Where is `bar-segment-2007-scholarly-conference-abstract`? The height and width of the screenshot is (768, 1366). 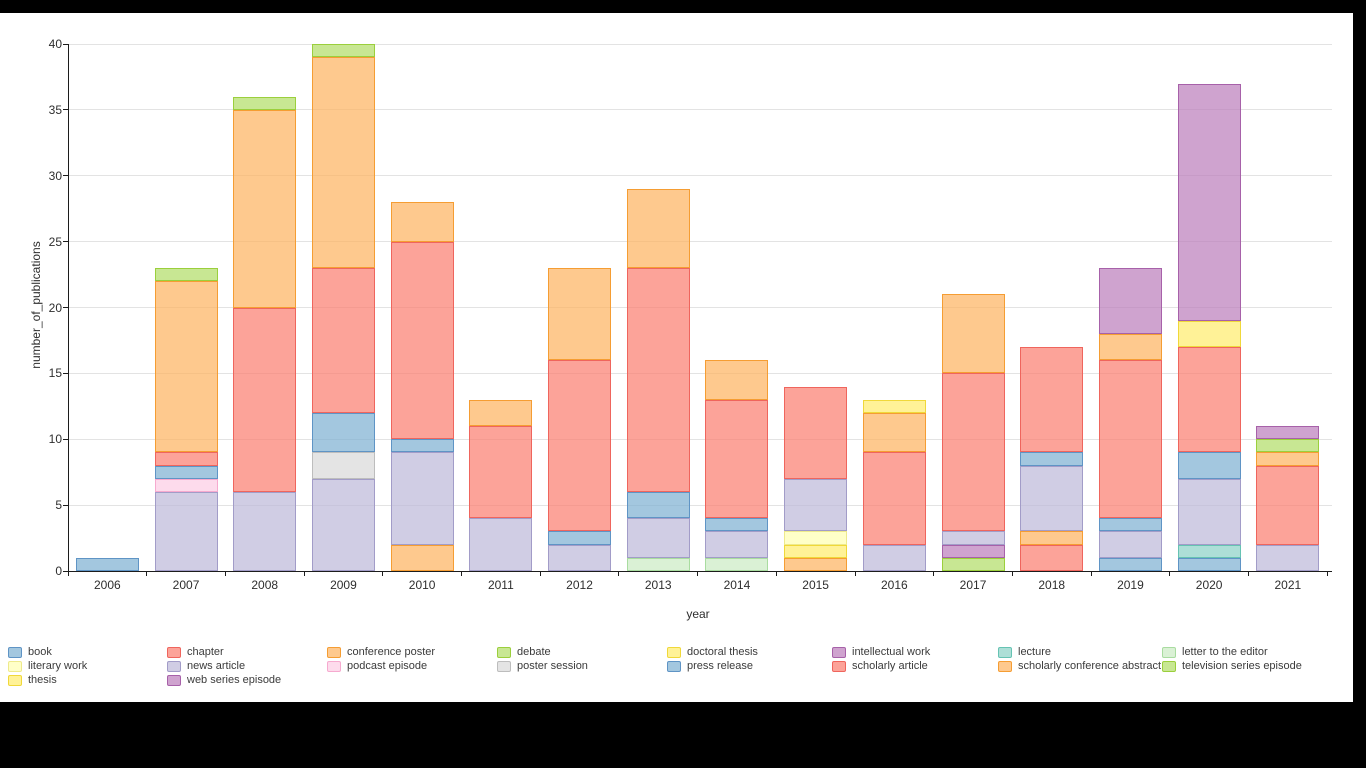 bar-segment-2007-scholarly-conference-abstract is located at coordinates (186, 367).